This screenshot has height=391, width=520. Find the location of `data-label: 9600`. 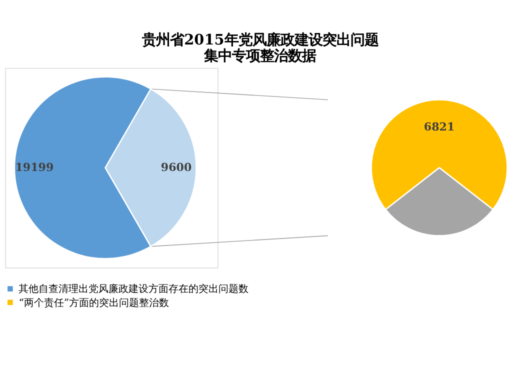

data-label: 9600 is located at coordinates (176, 167).